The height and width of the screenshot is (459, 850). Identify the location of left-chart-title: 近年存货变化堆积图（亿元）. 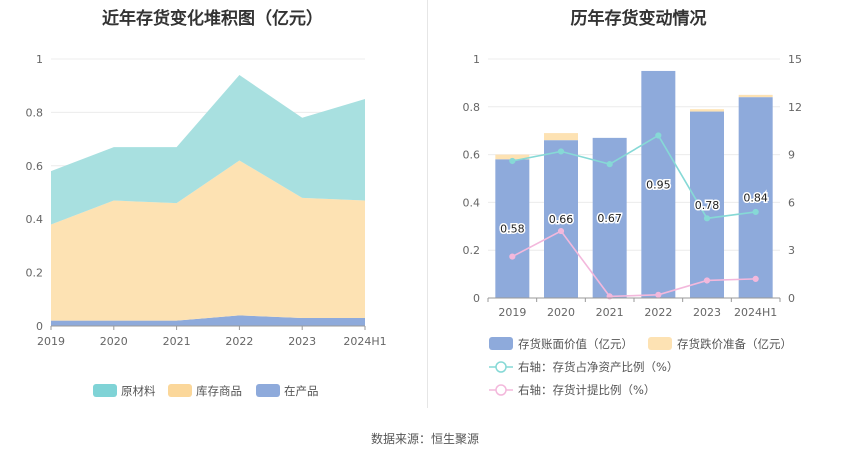
(212, 19).